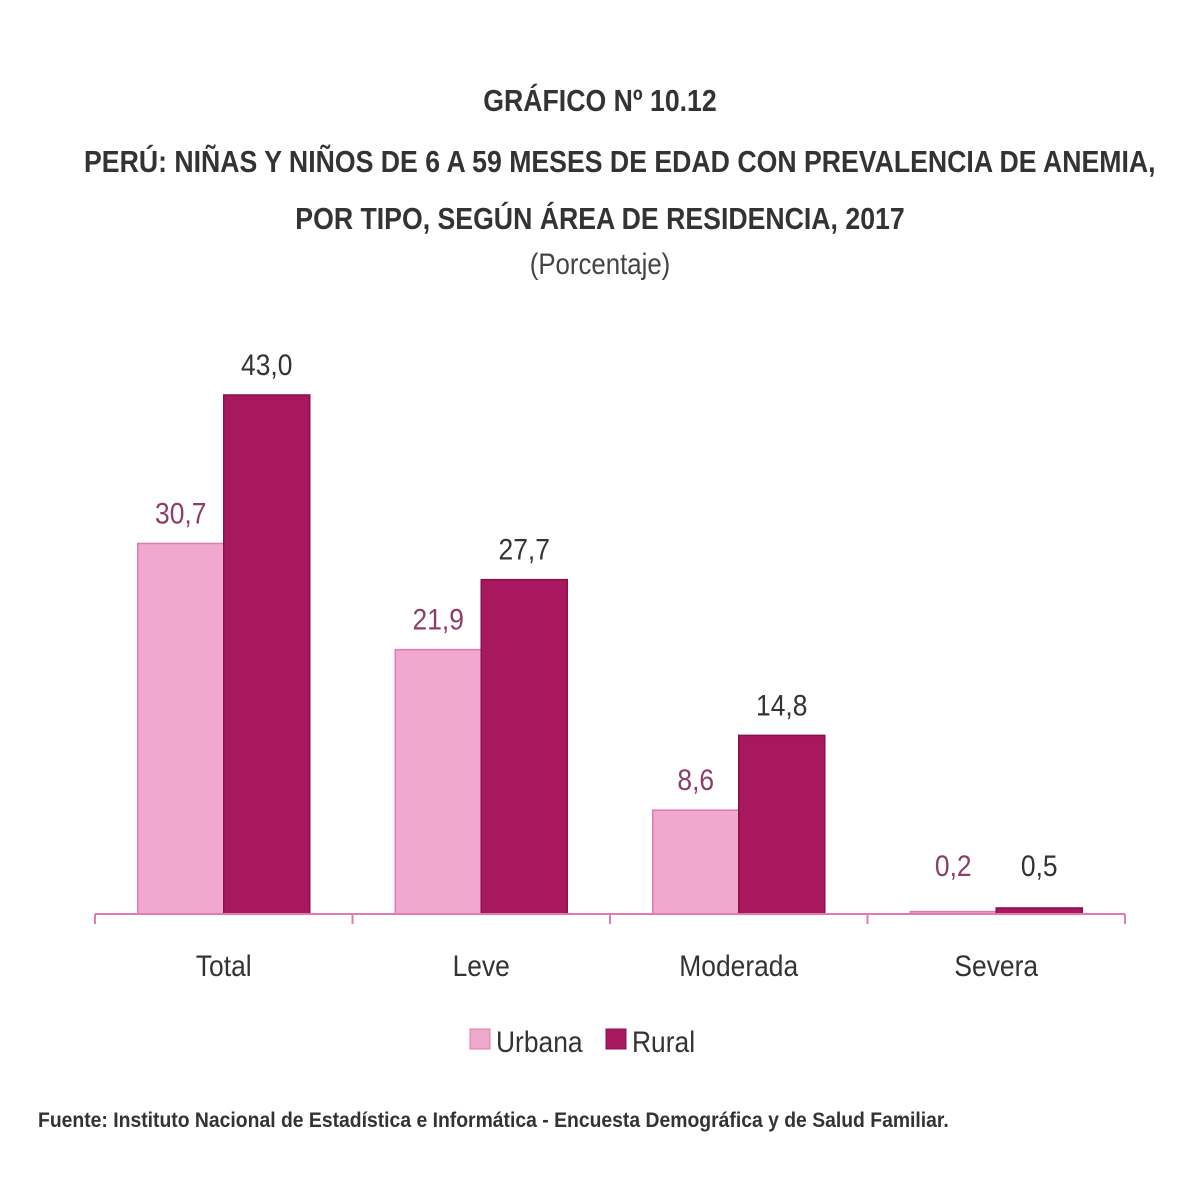 This screenshot has width=1200, height=1200. Describe the element at coordinates (180, 513) in the screenshot. I see `data-label-urbana-total: 30,7` at that location.